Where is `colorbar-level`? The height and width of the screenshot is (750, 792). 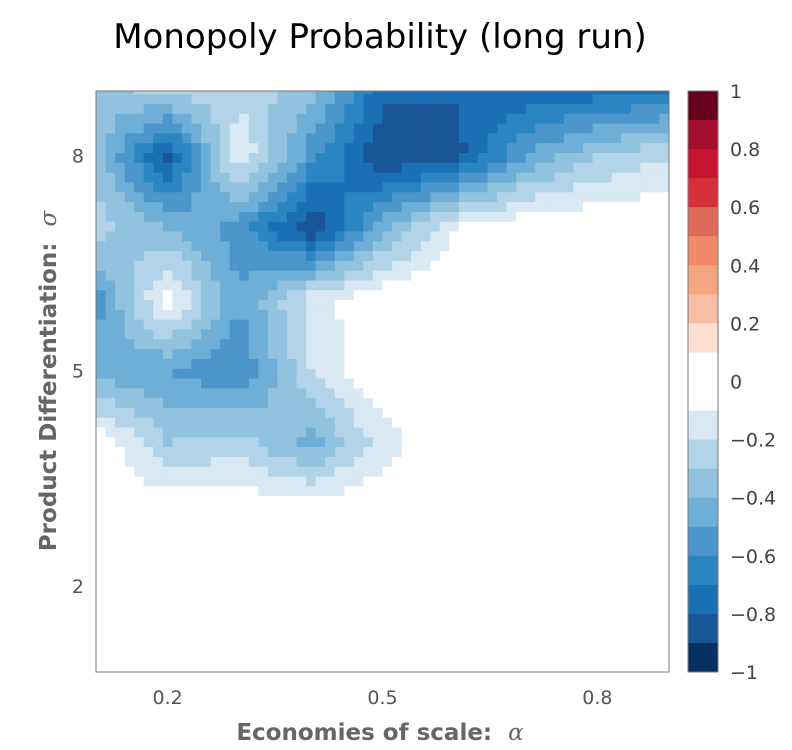 colorbar-level is located at coordinates (703, 541).